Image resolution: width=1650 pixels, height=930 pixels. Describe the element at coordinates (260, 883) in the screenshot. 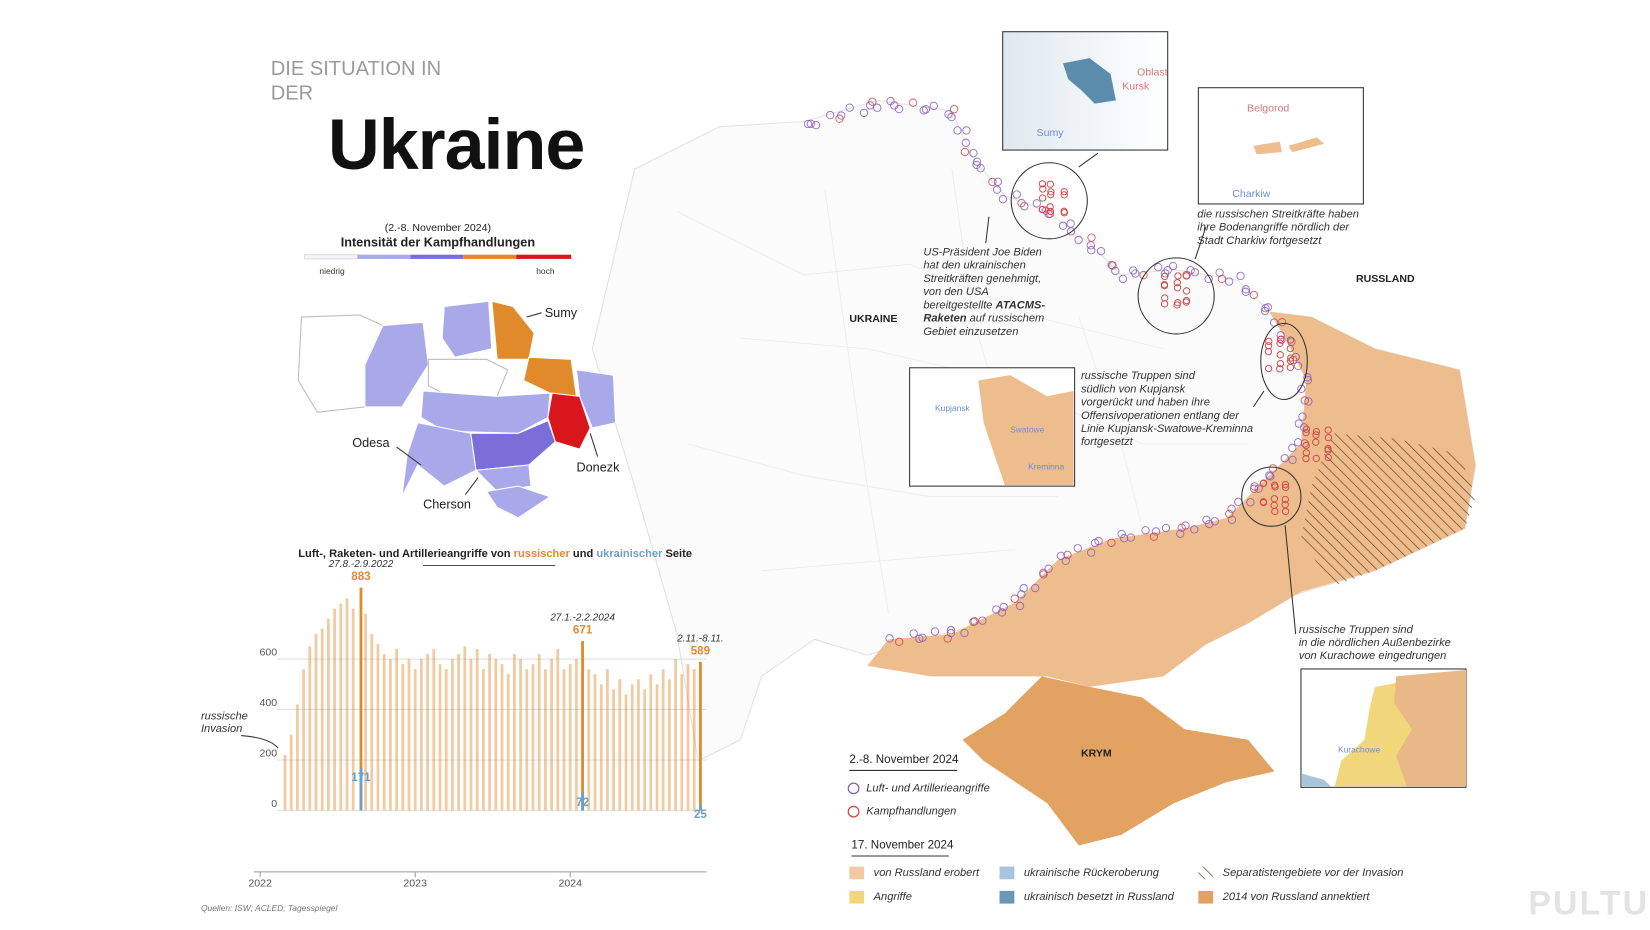

I see `x-tick-label: 2022` at that location.